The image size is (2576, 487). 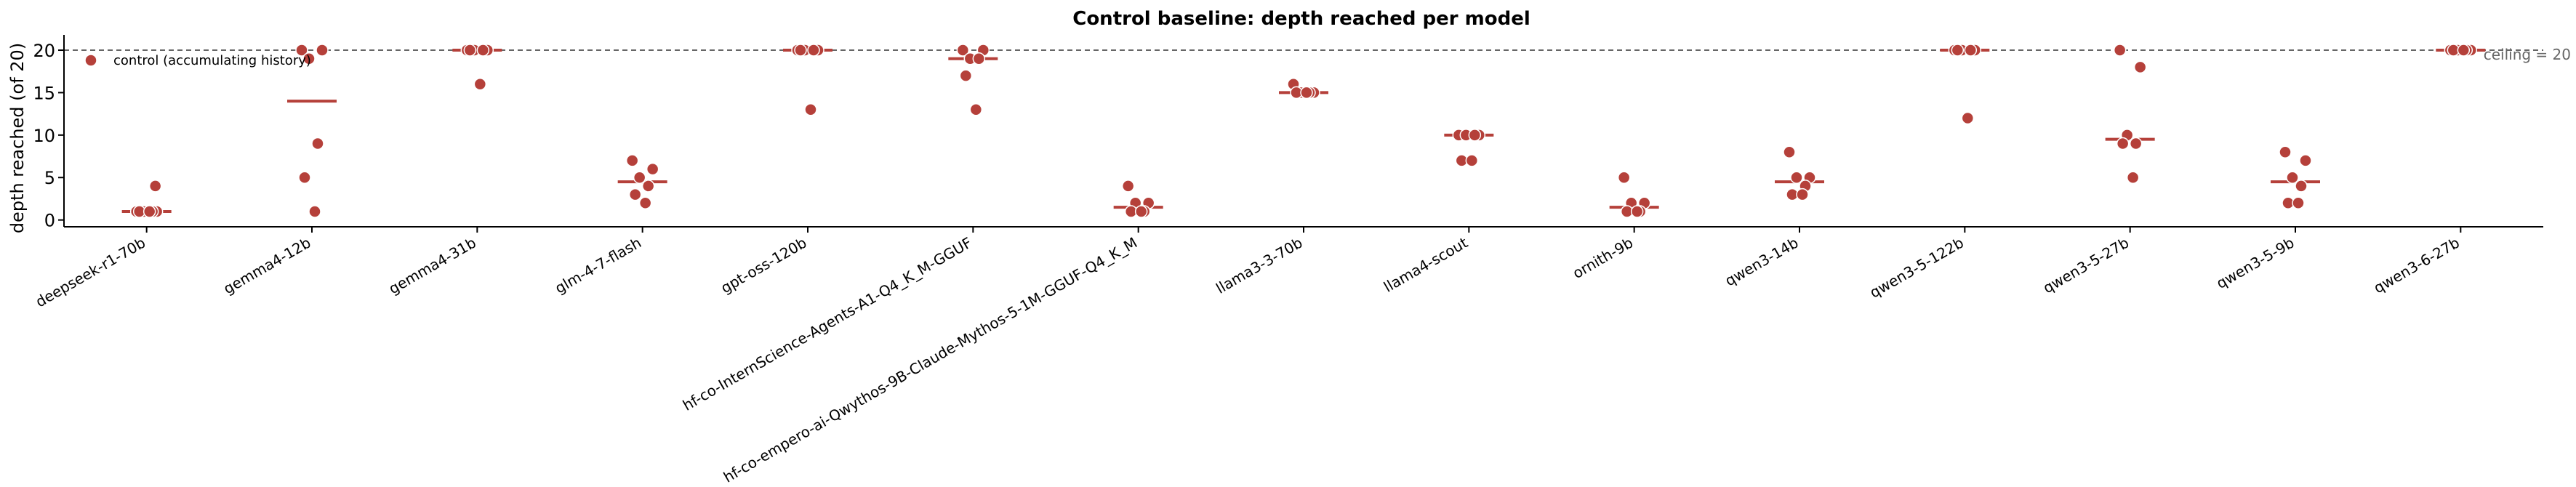 I want to click on ceiling-label: ceiling = 20, so click(x=2527, y=55).